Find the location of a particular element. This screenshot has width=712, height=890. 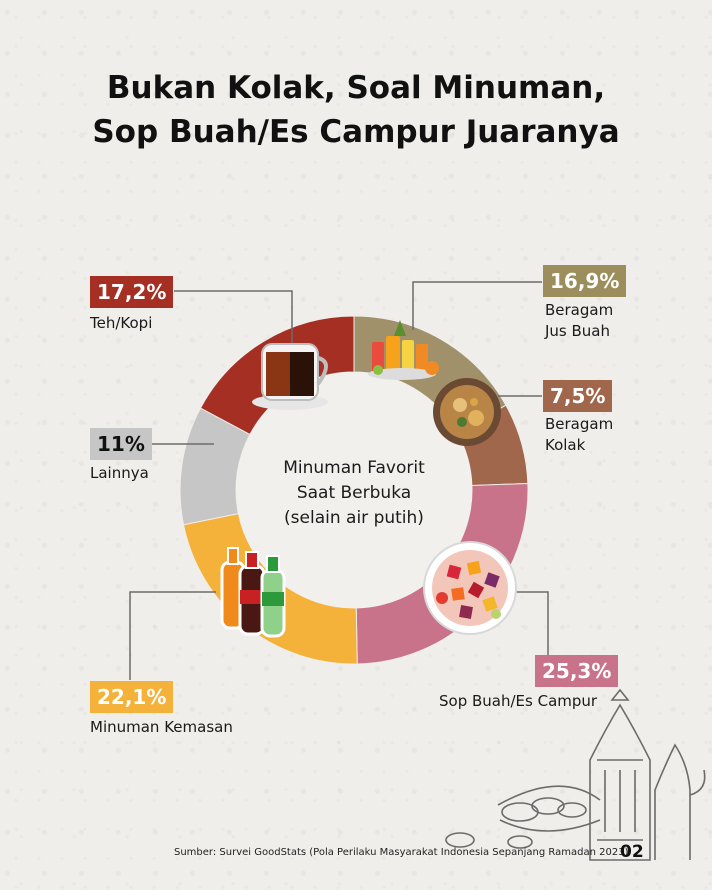

center-line-2: Saat Berbuka is located at coordinates (354, 493).